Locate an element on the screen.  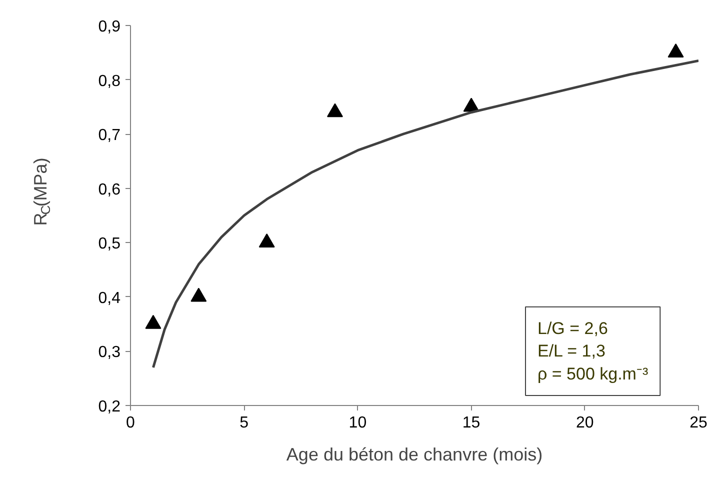
y-axis-title: RC(MPa) is located at coordinates (41, 192).